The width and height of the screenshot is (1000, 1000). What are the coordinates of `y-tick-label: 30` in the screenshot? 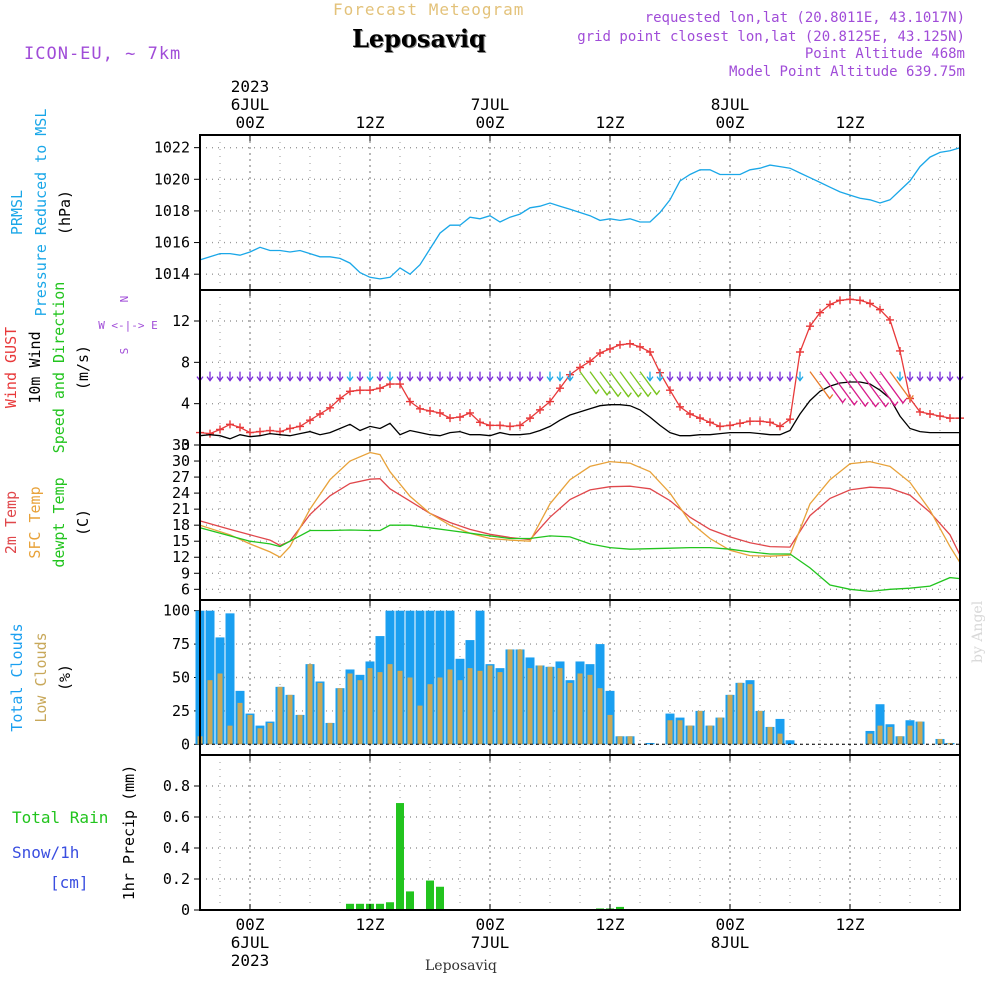 It's located at (181, 461).